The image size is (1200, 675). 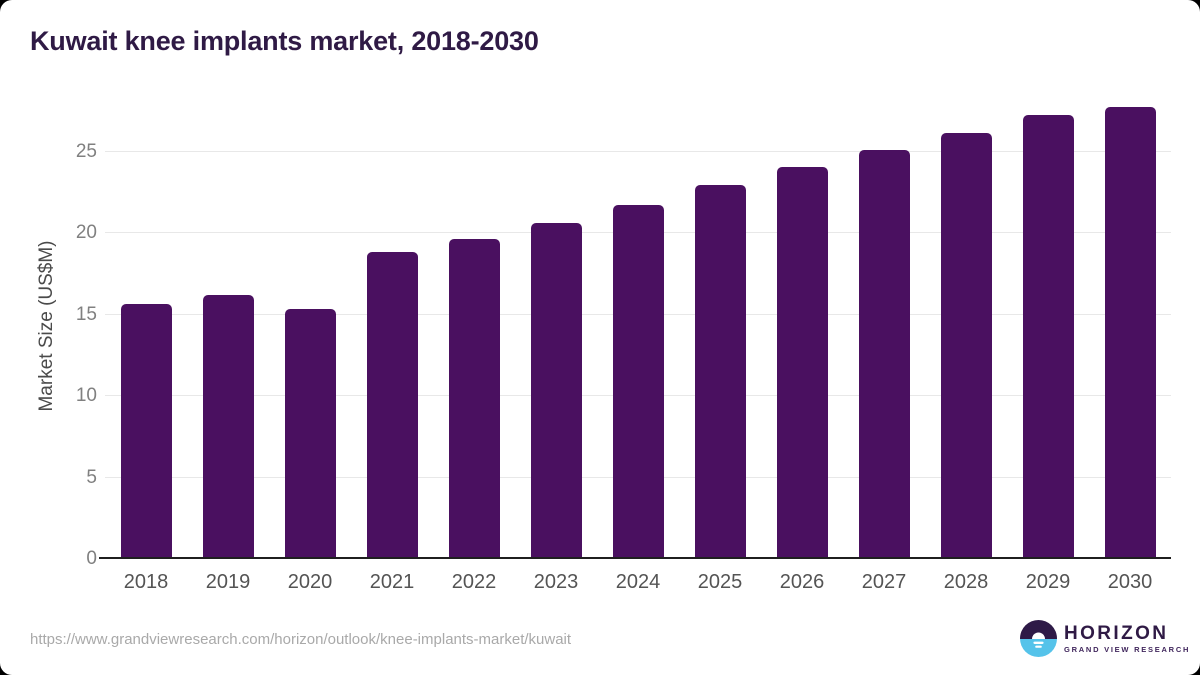 I want to click on x-tick-label-2028: 2028, so click(x=966, y=582).